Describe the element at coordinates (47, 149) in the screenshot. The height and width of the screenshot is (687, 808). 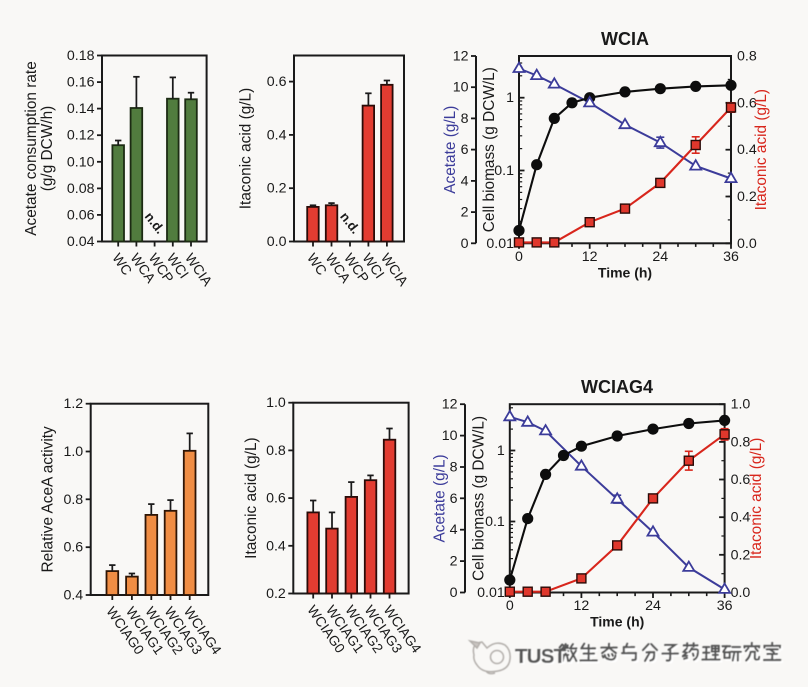
I see `svg-text: (g/g DCW/h)` at that location.